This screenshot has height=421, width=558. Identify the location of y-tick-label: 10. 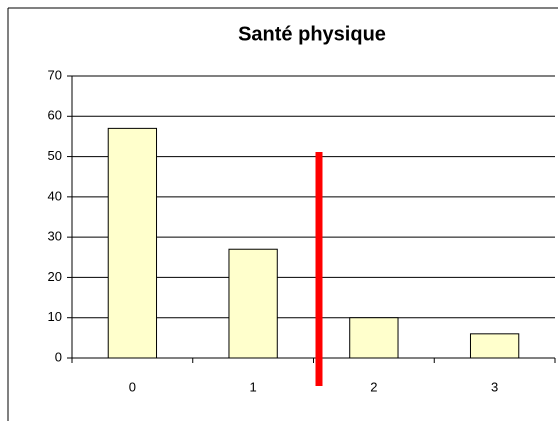
(55, 316).